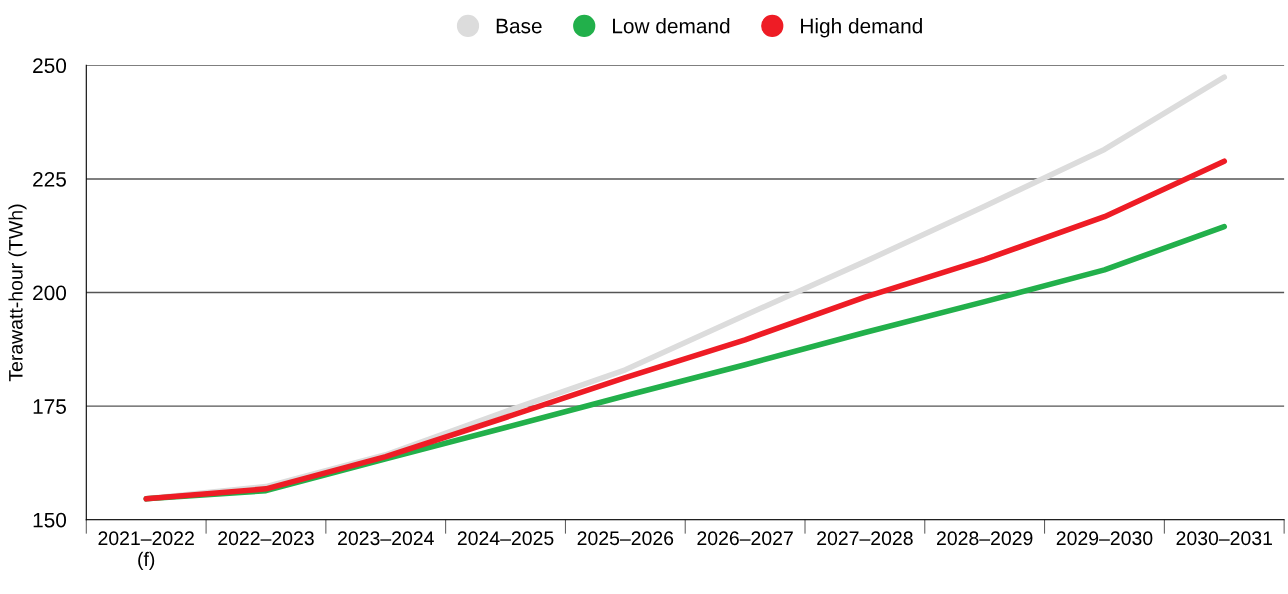  What do you see at coordinates (745, 538) in the screenshot?
I see `x-tick-label: 2026–2027` at bounding box center [745, 538].